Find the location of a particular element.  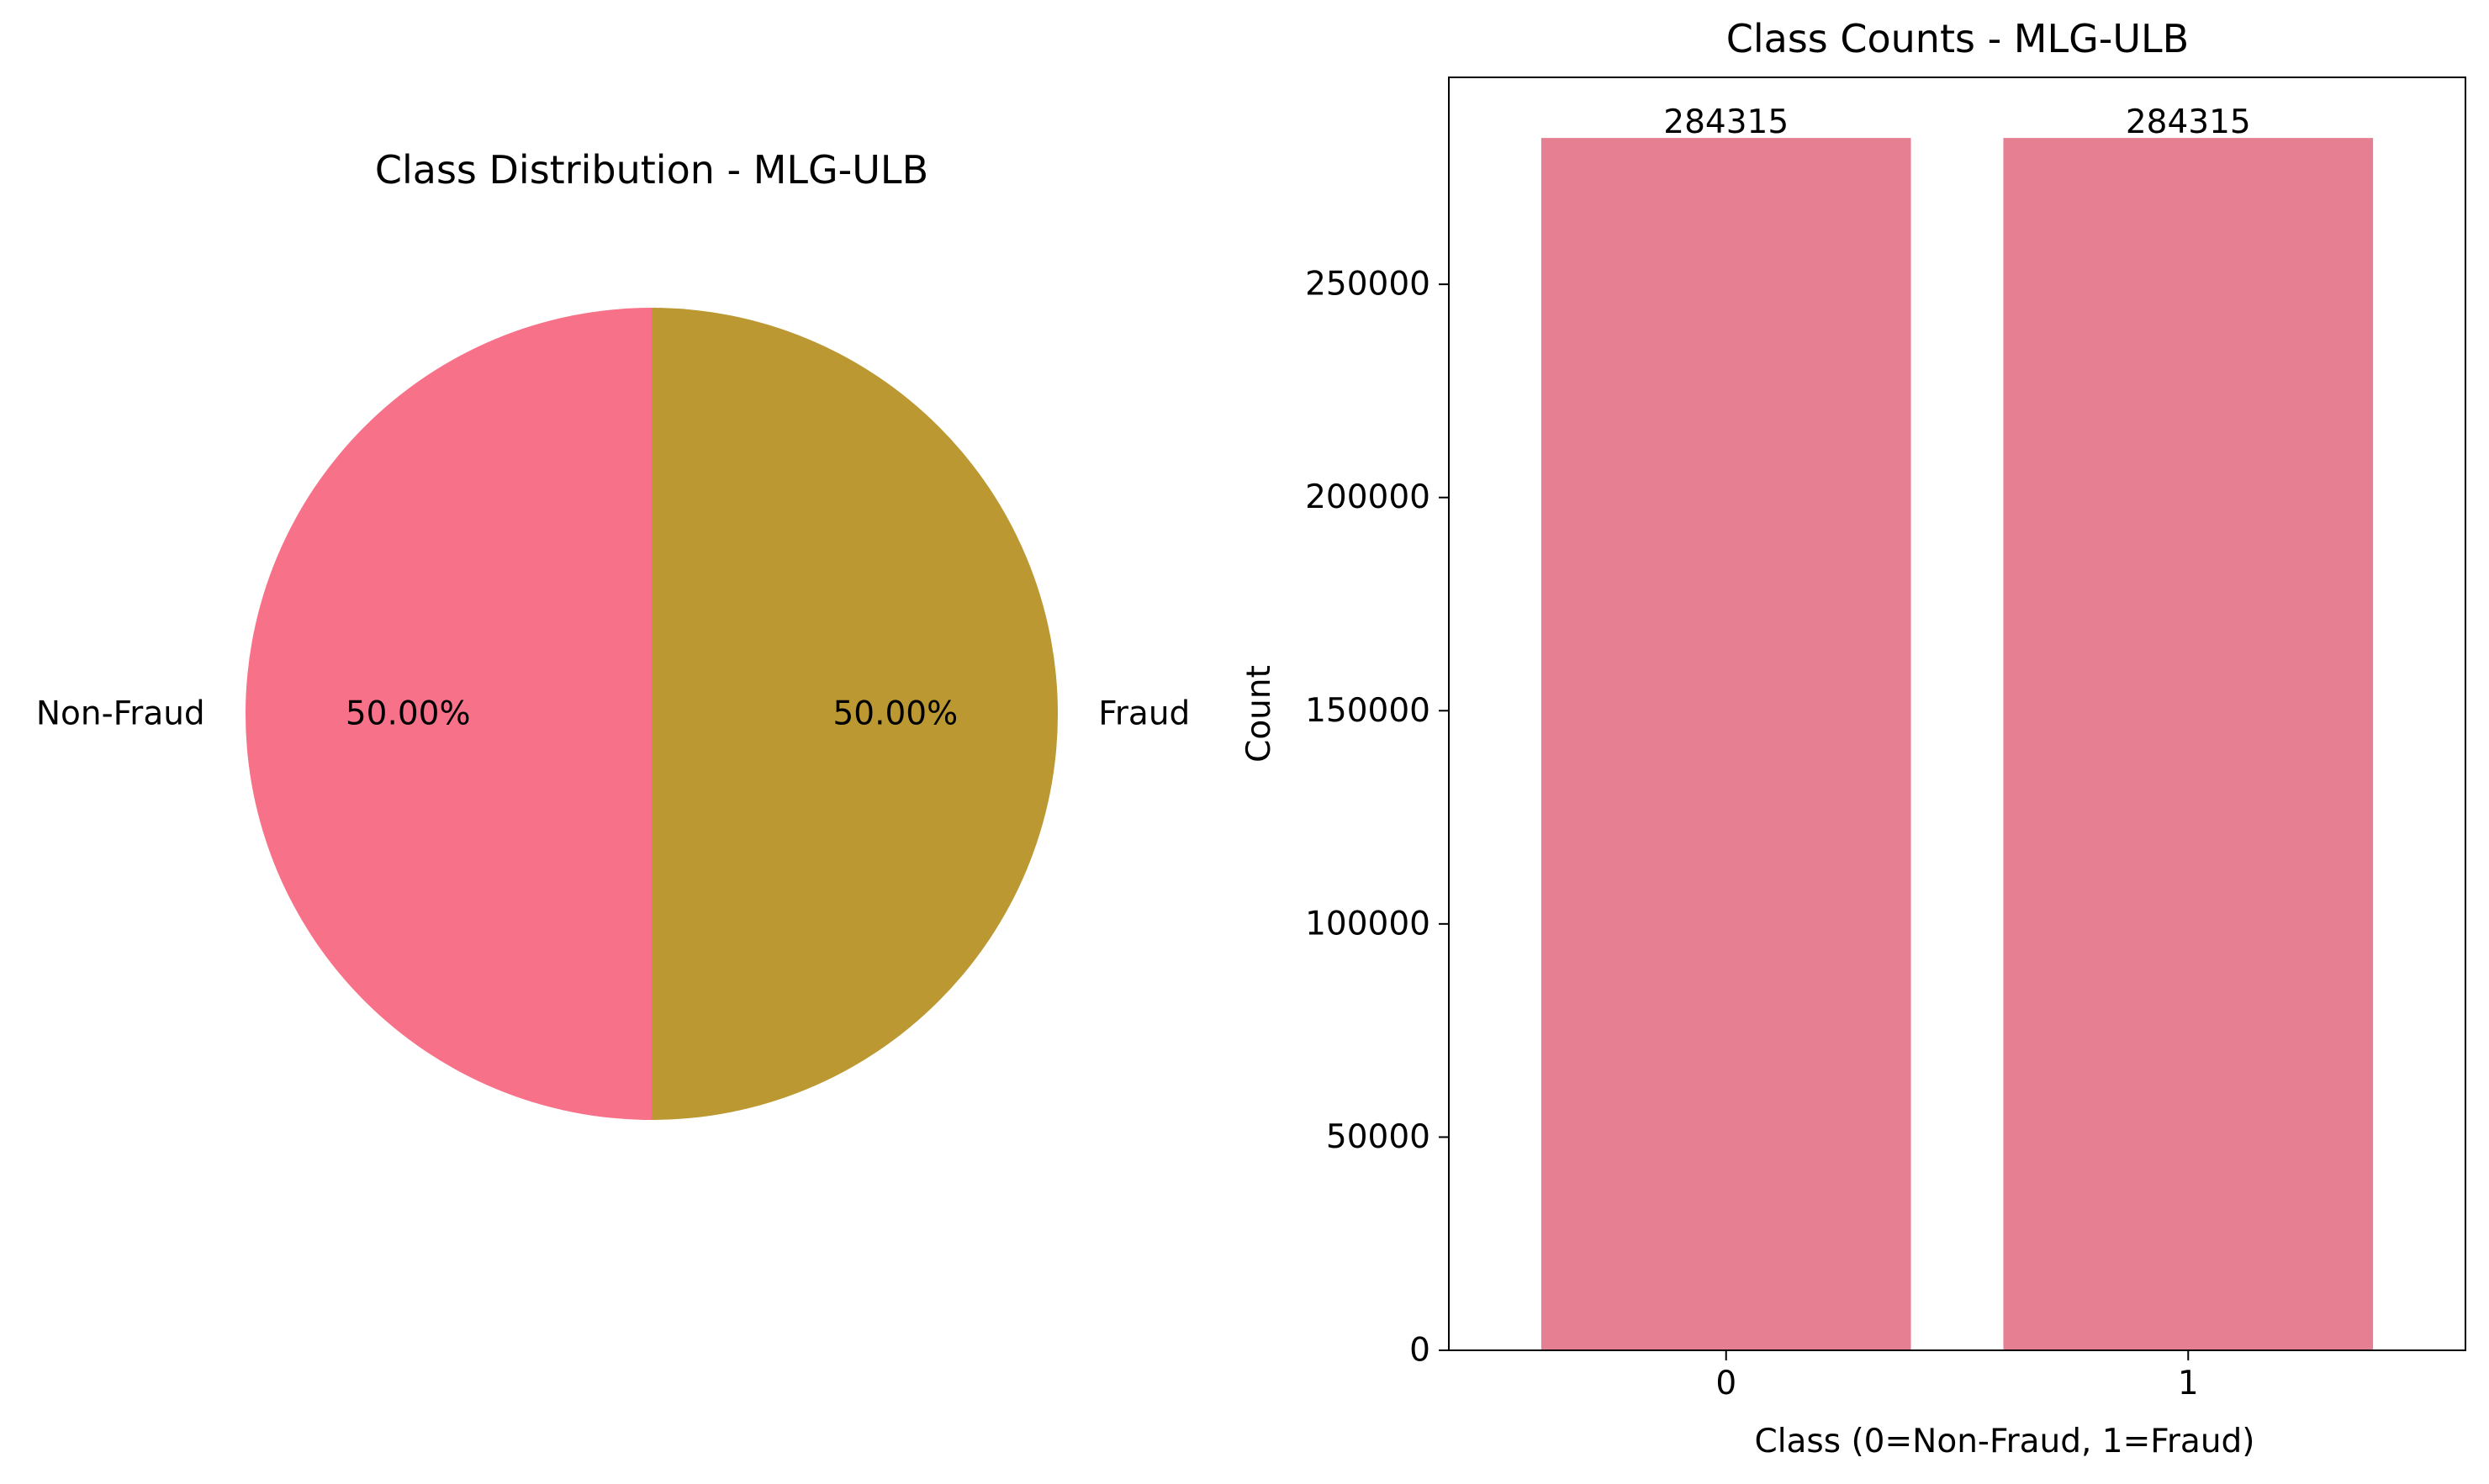

y-tick-label: 150000 is located at coordinates (1367, 711).